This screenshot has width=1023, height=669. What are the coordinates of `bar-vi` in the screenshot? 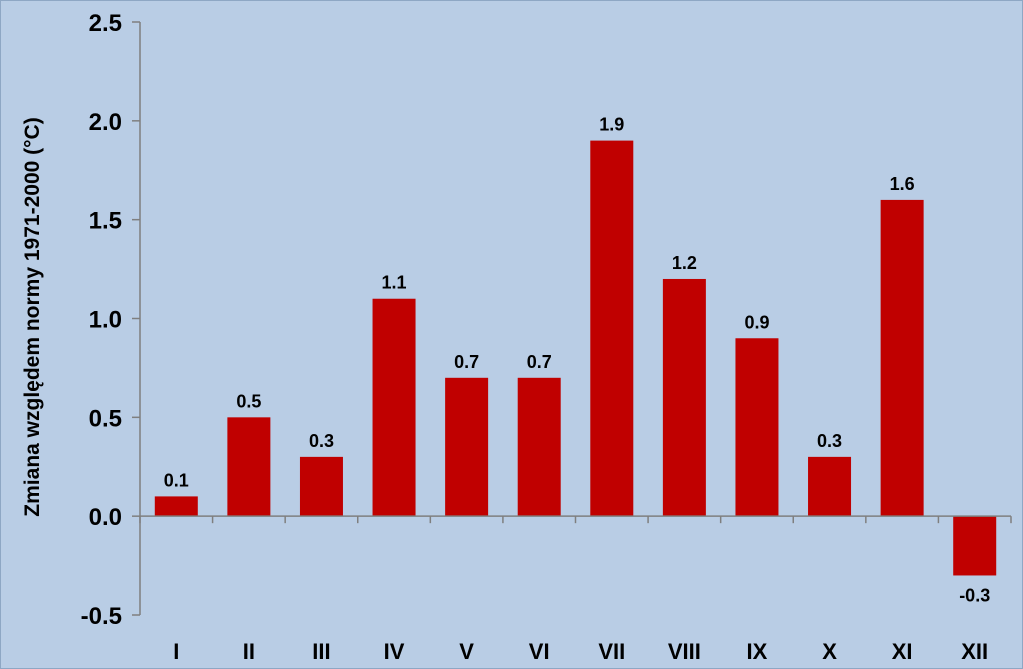 It's located at (539, 447).